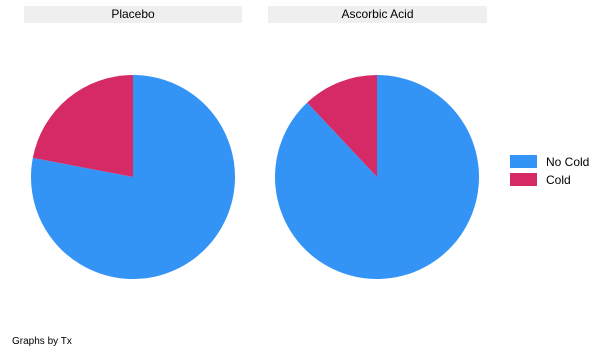  Describe the element at coordinates (523, 161) in the screenshot. I see `legend-swatch-no-cold` at that location.